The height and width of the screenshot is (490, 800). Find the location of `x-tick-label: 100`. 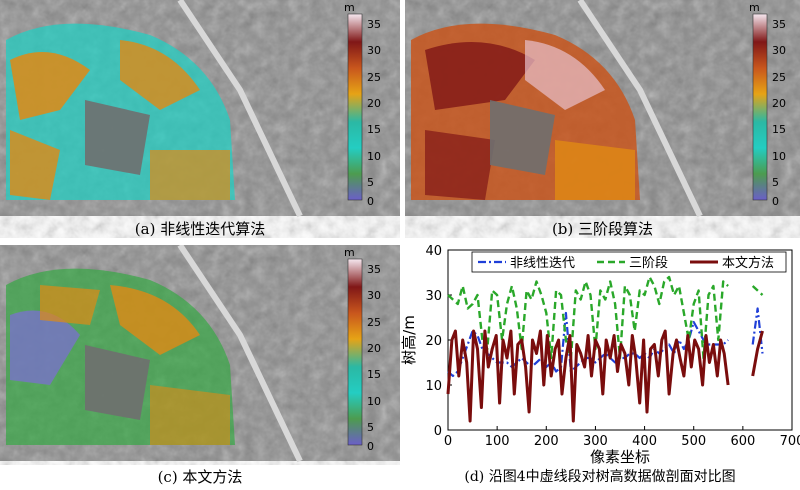

x-tick-label: 100 is located at coordinates (497, 441).